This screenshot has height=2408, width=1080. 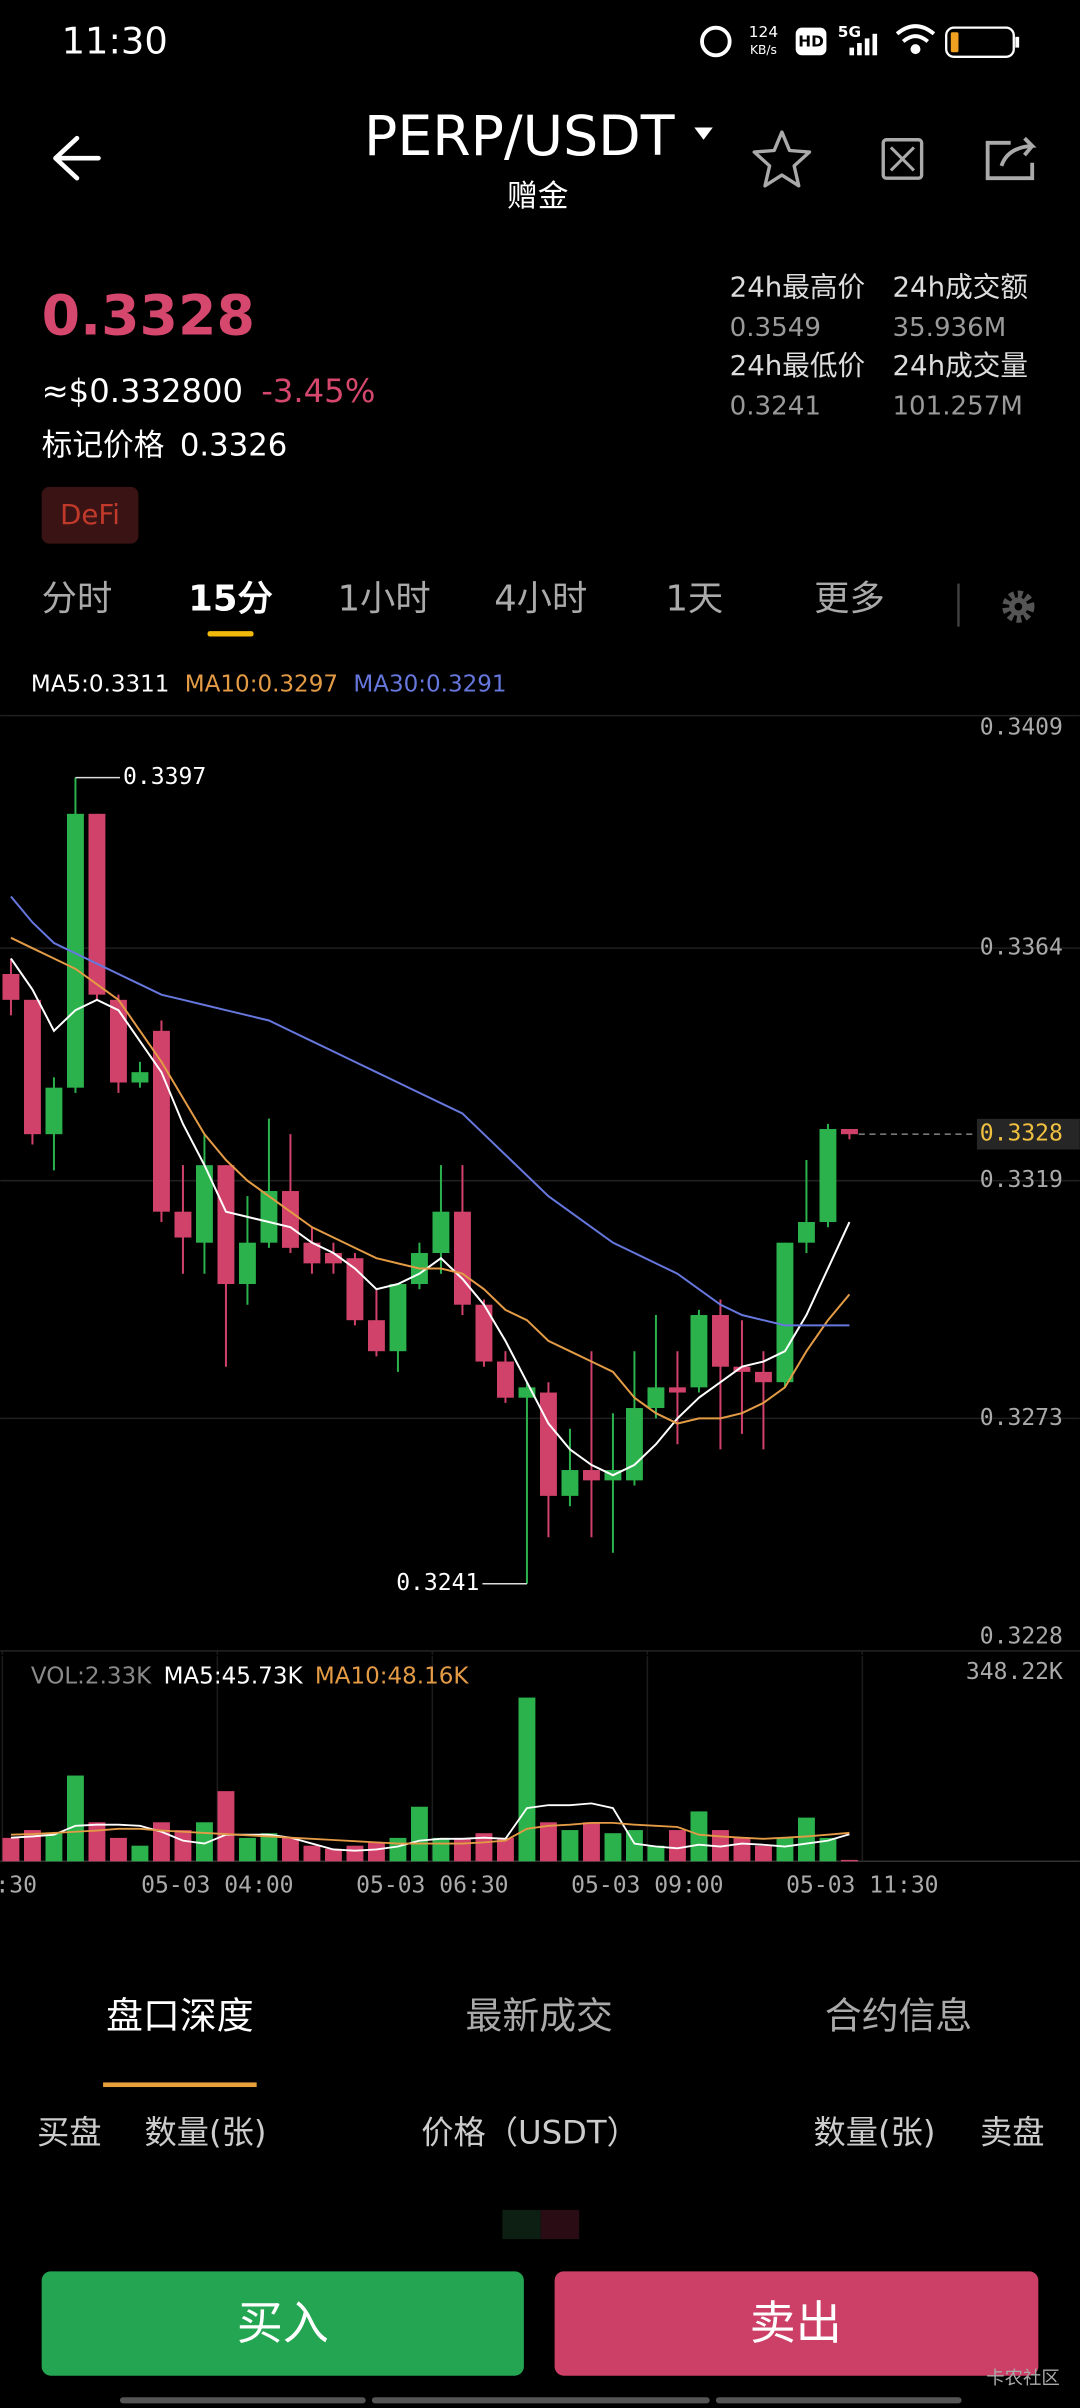 What do you see at coordinates (1017, 42) in the screenshot?
I see `battery-tip` at bounding box center [1017, 42].